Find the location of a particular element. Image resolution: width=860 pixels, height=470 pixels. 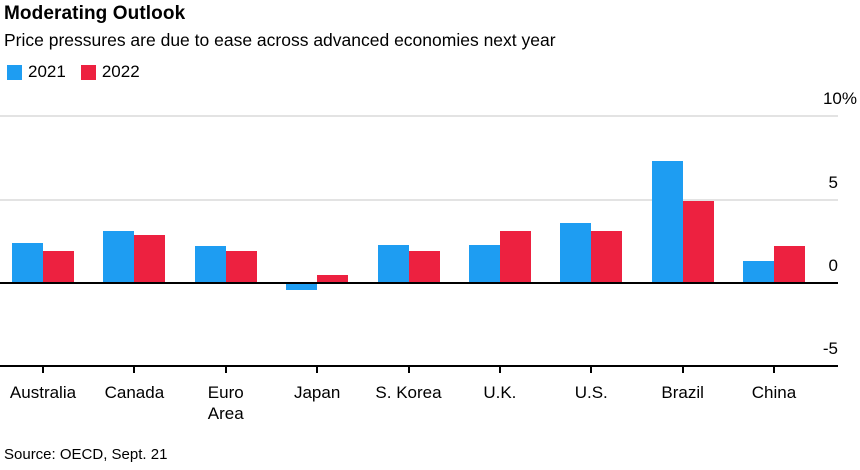

bar-2021-u-s is located at coordinates (576, 252).